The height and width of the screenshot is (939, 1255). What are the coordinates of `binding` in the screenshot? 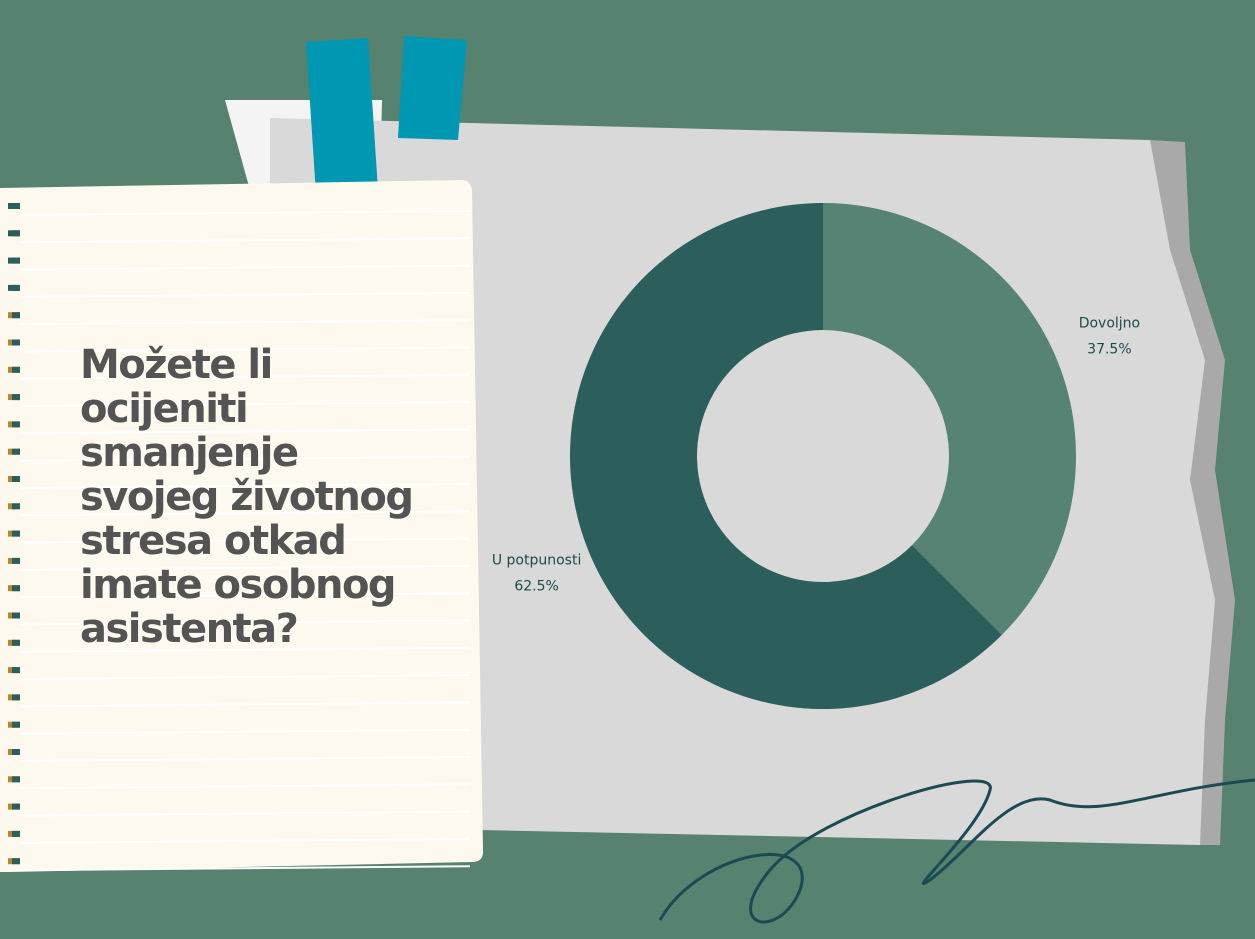 It's located at (14, 534).